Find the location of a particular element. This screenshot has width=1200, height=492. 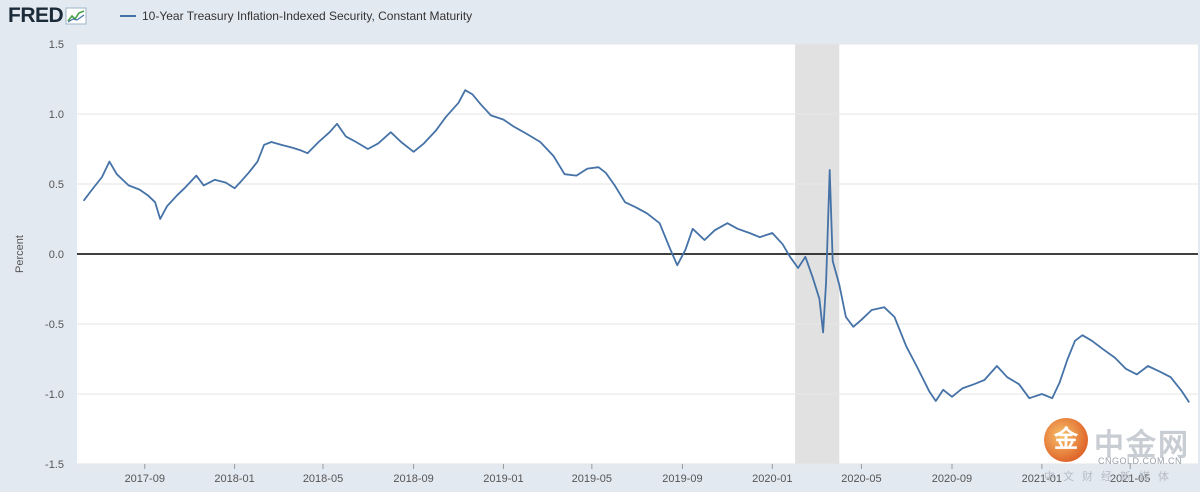

x-tick-label: 2018-05 is located at coordinates (323, 479).